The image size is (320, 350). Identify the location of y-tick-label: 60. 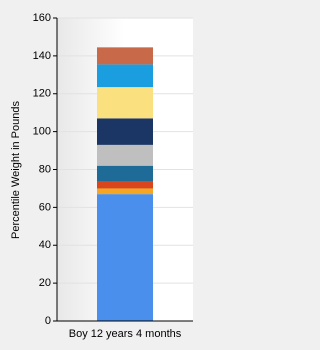
(45, 207).